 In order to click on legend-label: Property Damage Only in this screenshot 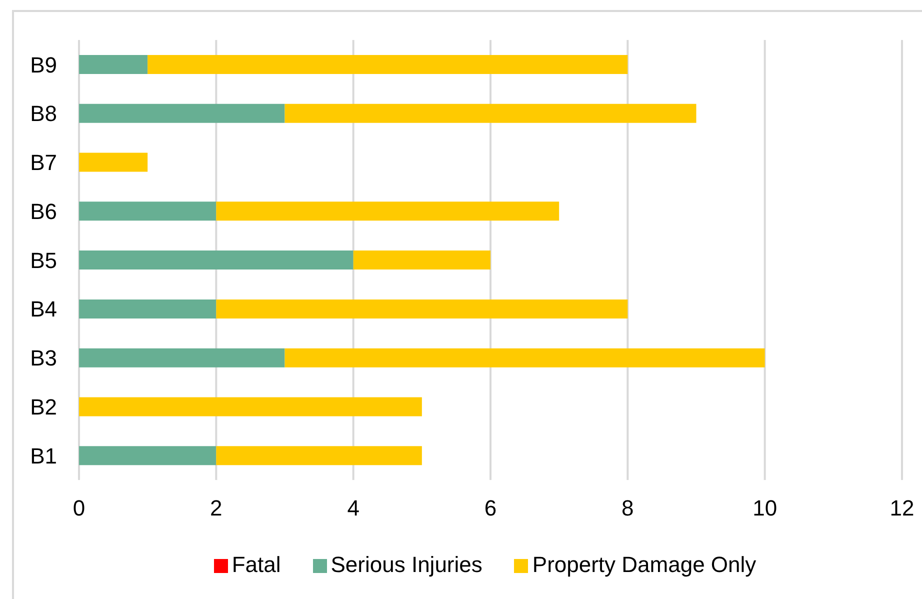, I will do `click(644, 564)`.